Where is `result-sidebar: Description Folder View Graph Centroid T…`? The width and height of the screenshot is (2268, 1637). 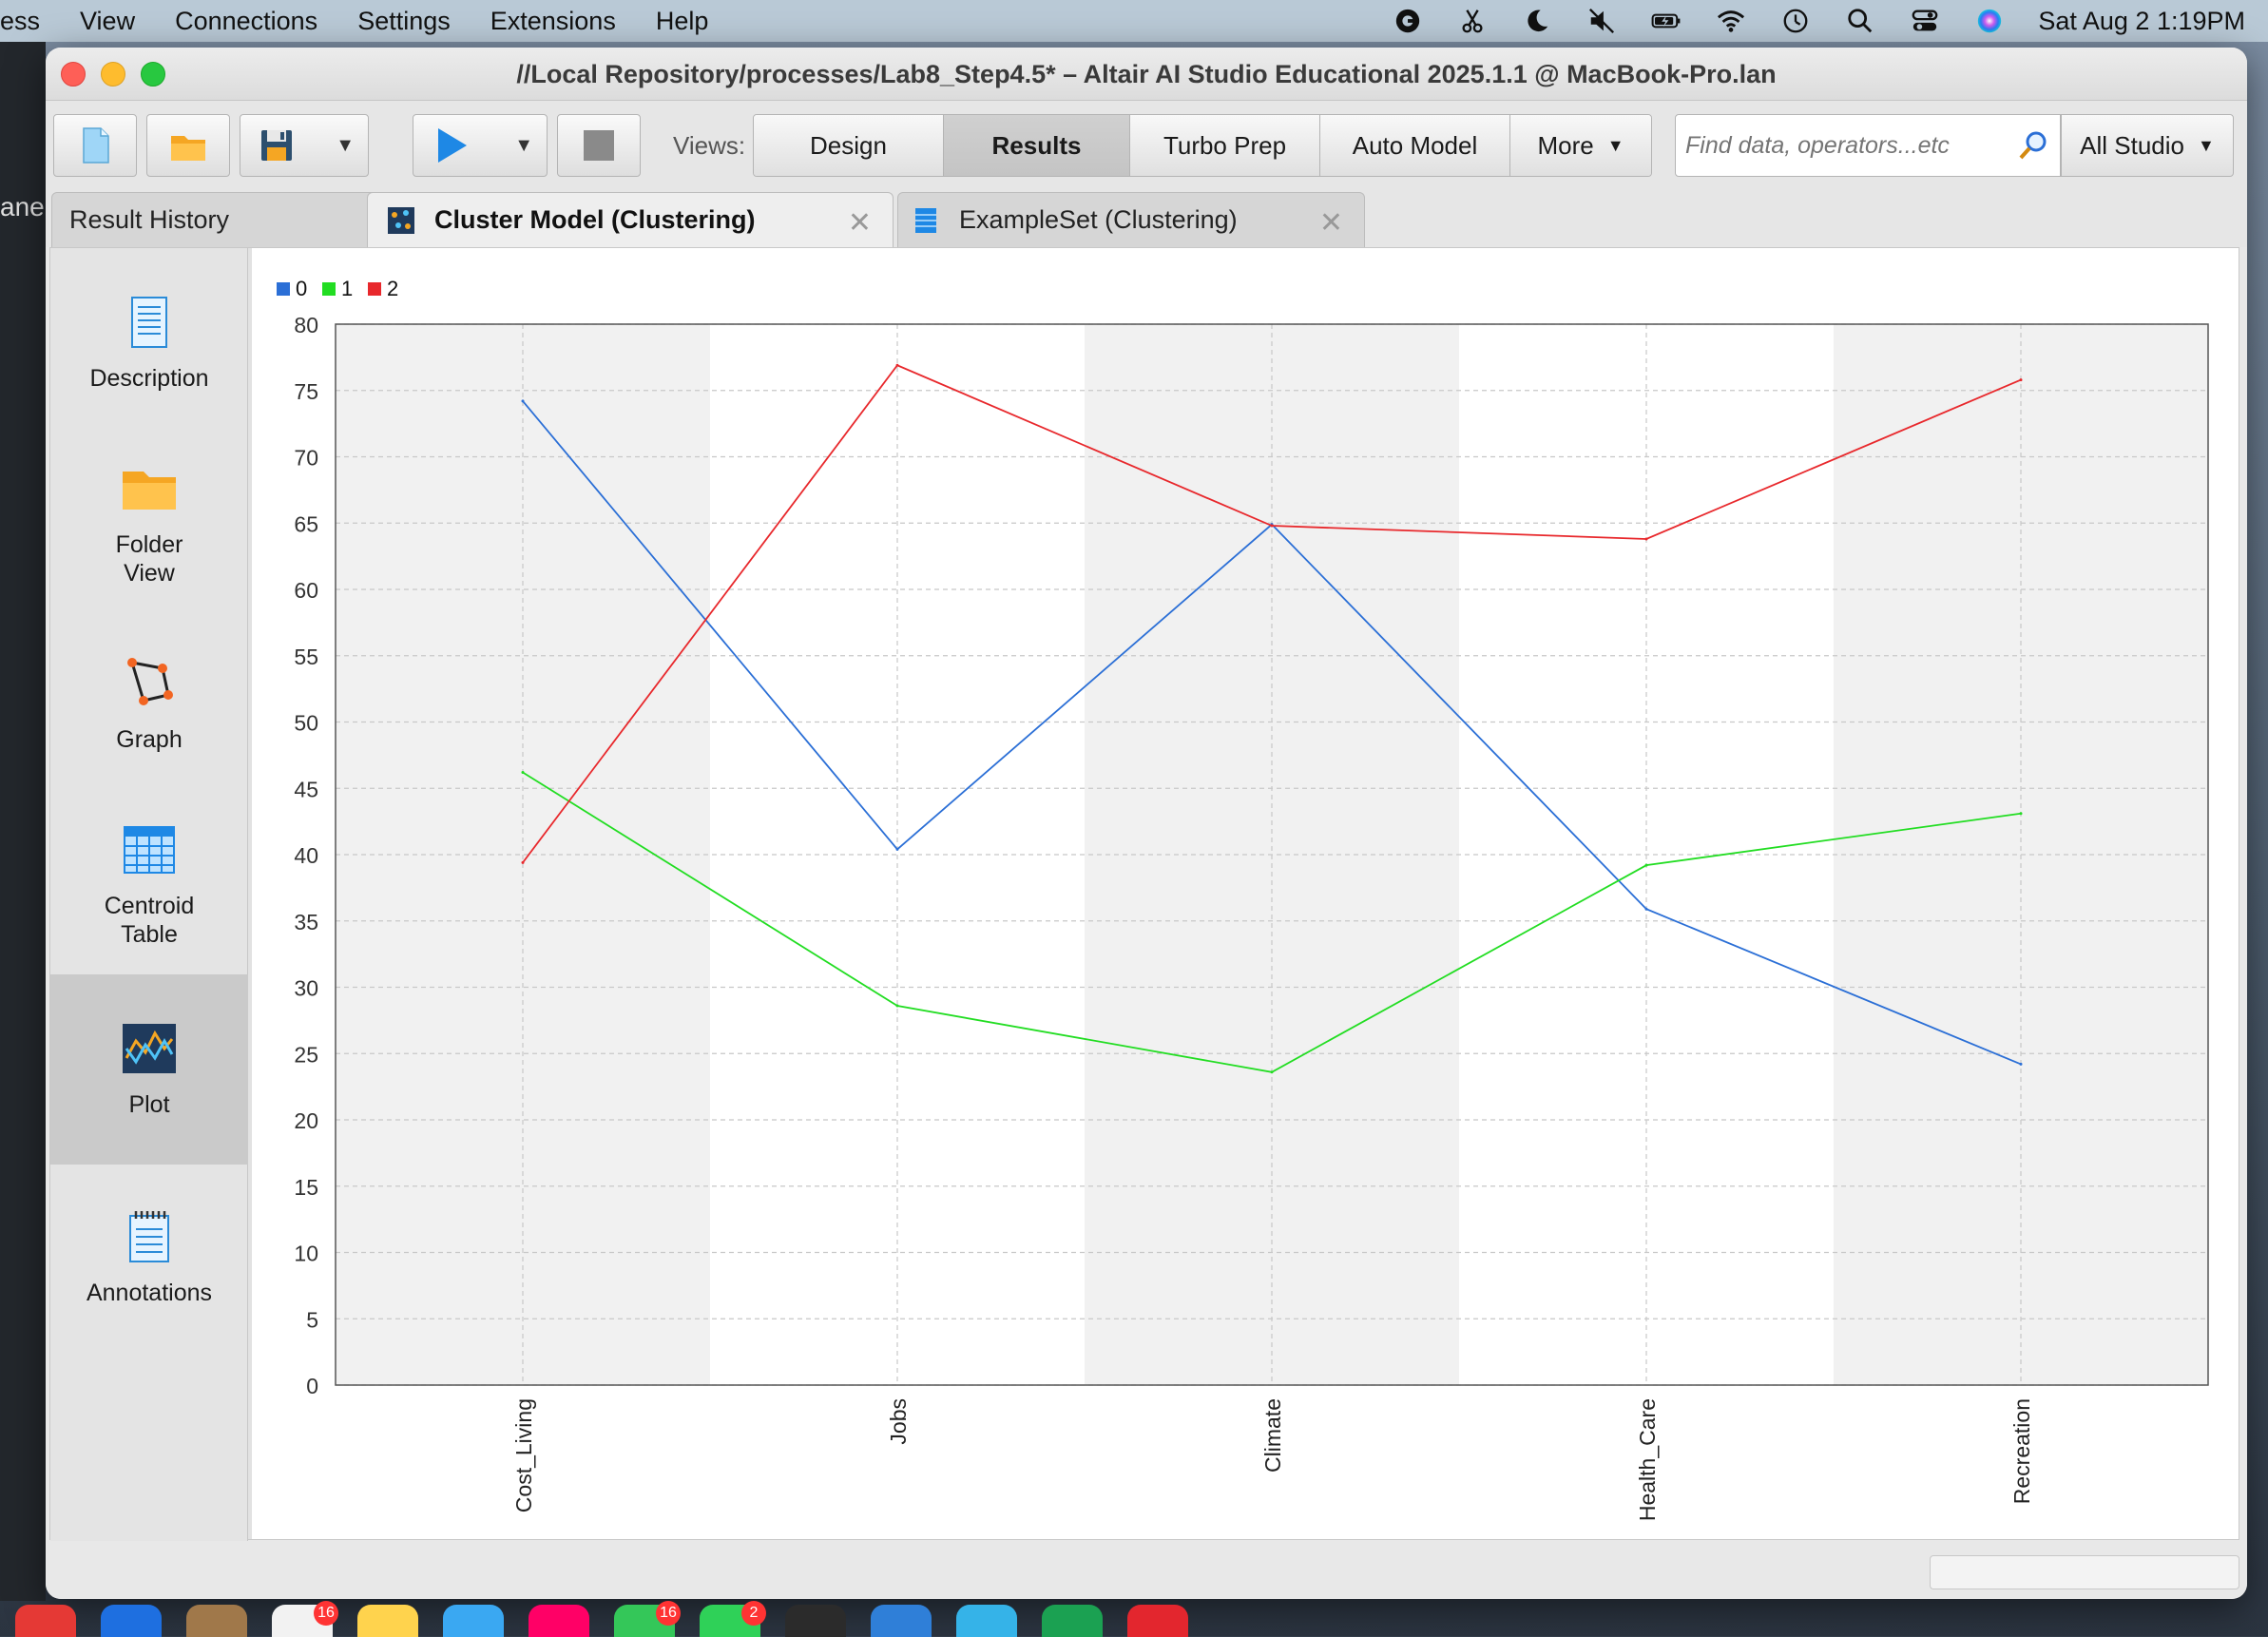 result-sidebar: Description Folder View Graph Centroid T… is located at coordinates (149, 895).